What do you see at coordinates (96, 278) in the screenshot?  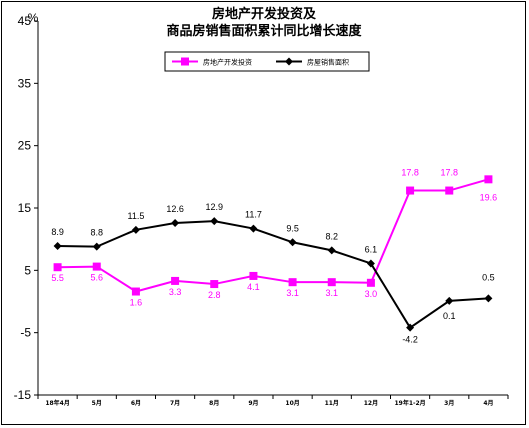 I see `data-label: 5.6` at bounding box center [96, 278].